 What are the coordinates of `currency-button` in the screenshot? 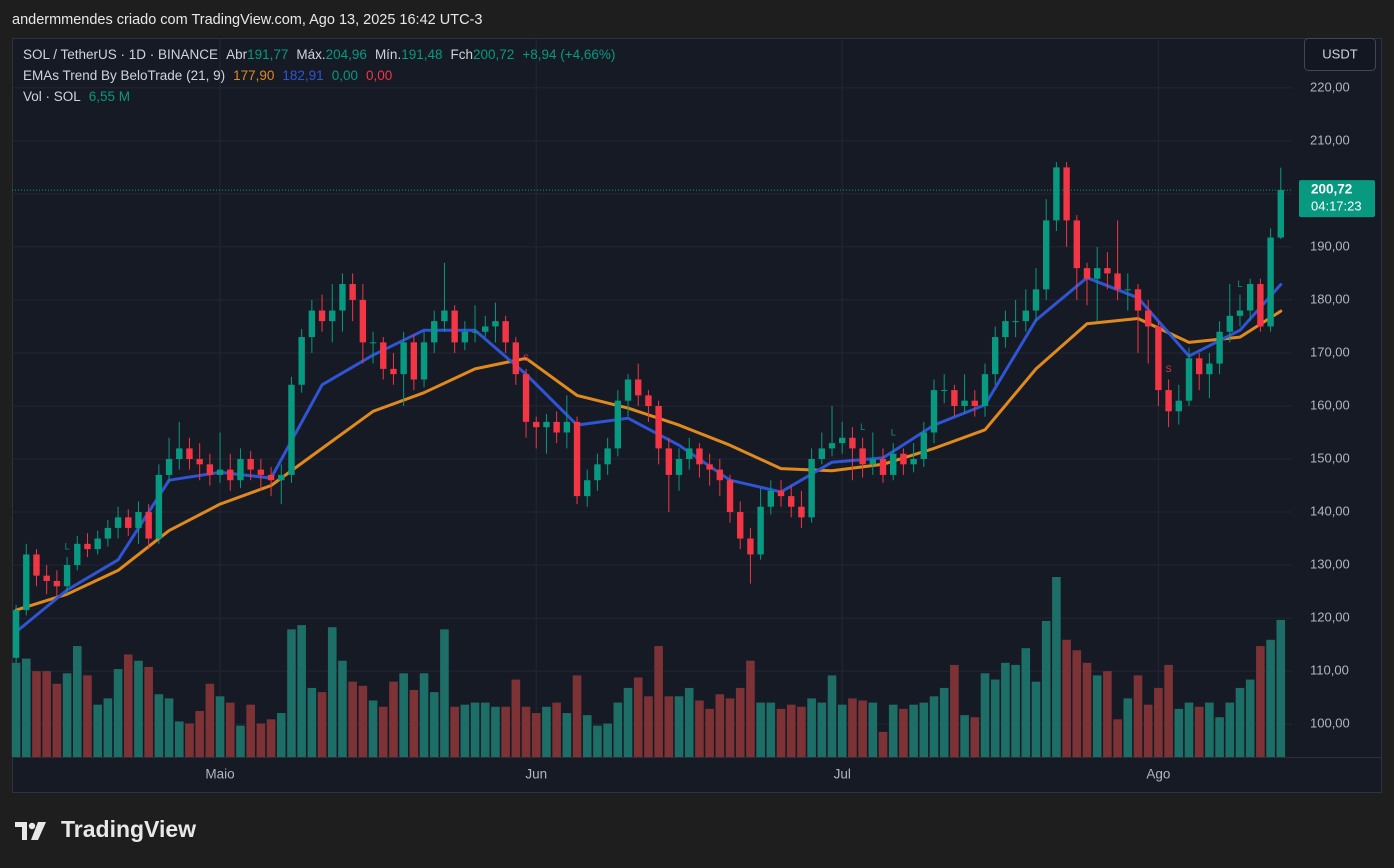 It's located at (1340, 54).